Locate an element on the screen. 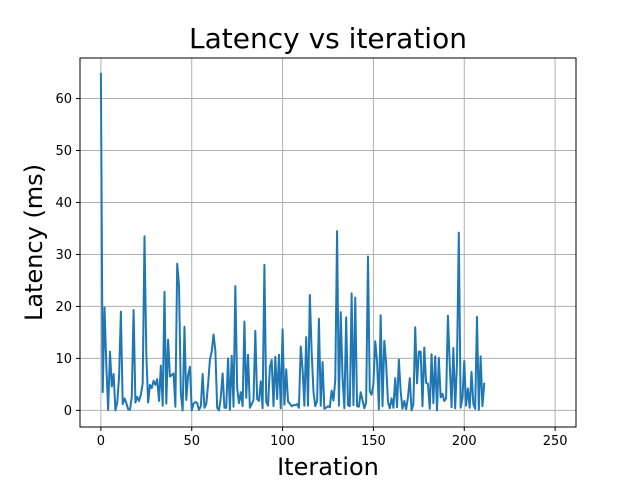  x-tick-label: 0 is located at coordinates (101, 441).